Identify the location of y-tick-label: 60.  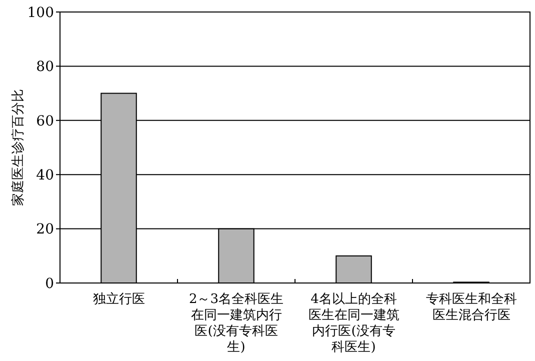
(45, 121).